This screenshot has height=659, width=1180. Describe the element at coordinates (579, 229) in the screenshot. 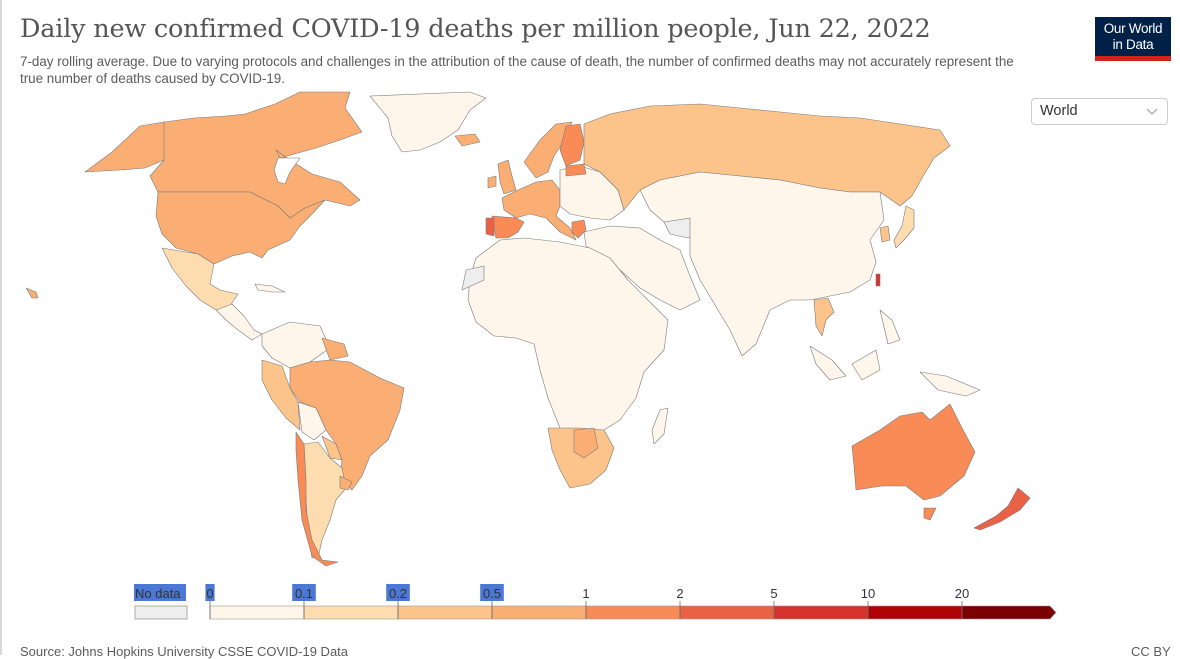

I see `map-region-greece` at that location.